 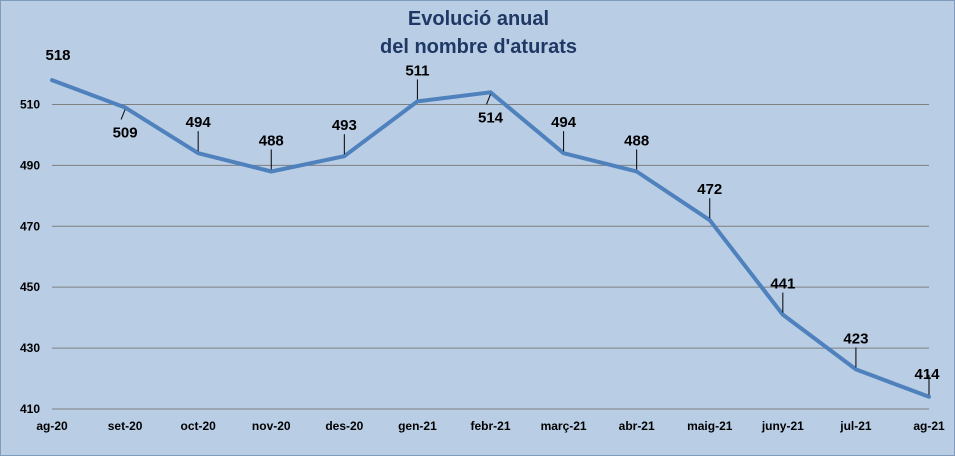 I want to click on x-tick-label: juny-21, so click(x=782, y=426).